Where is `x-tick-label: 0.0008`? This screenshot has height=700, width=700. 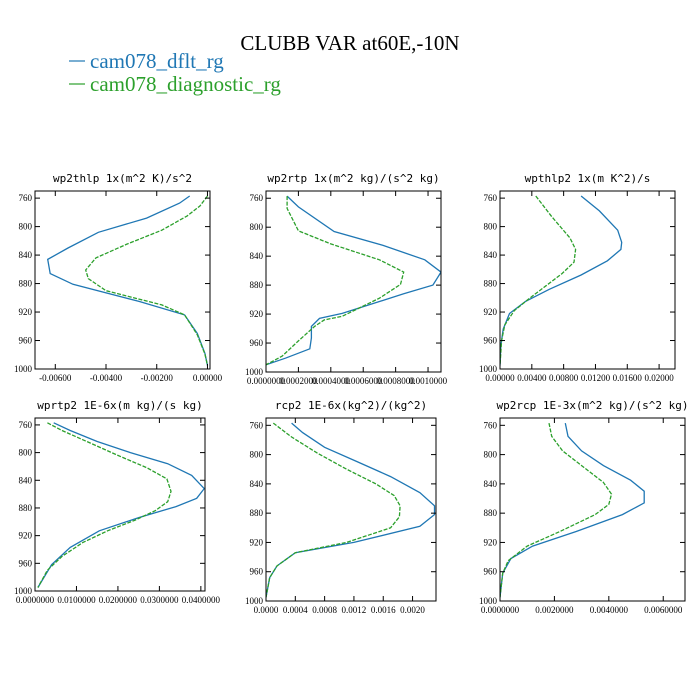 x-tick-label: 0.0008 is located at coordinates (324, 610).